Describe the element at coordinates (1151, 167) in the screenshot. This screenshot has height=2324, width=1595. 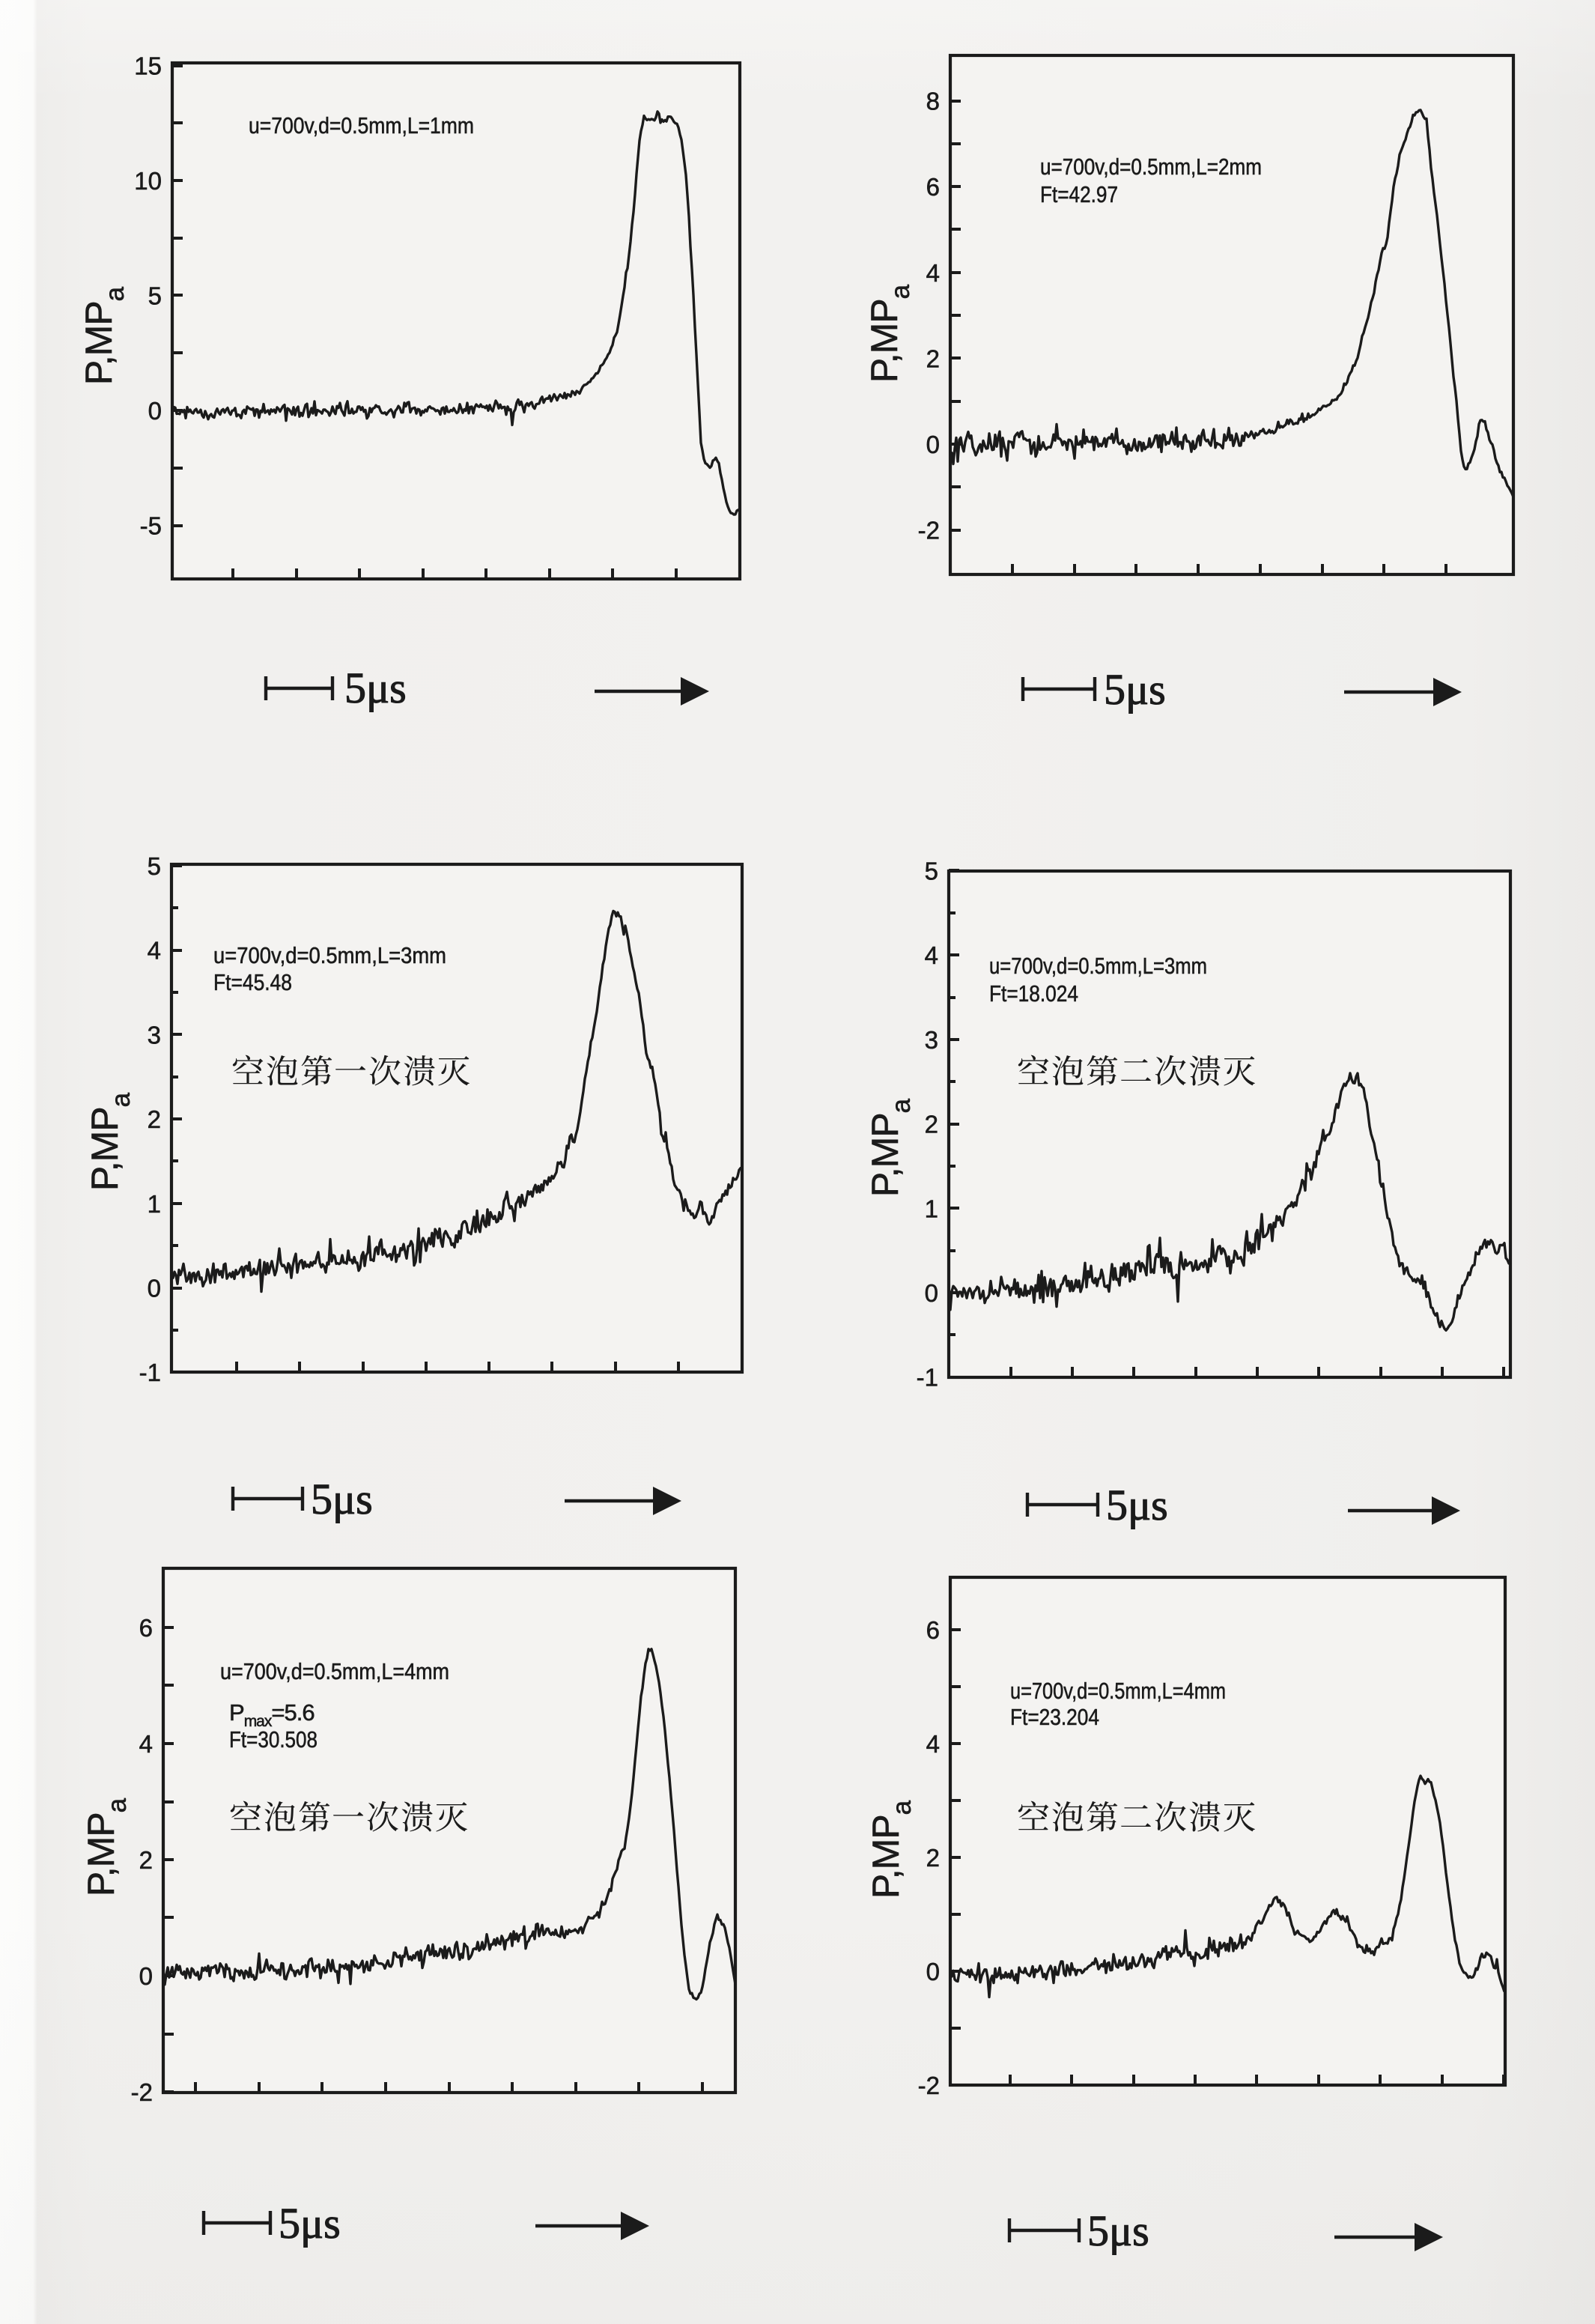
I see `svg-text: u=700v,d=0.5mm,L=2mm` at that location.